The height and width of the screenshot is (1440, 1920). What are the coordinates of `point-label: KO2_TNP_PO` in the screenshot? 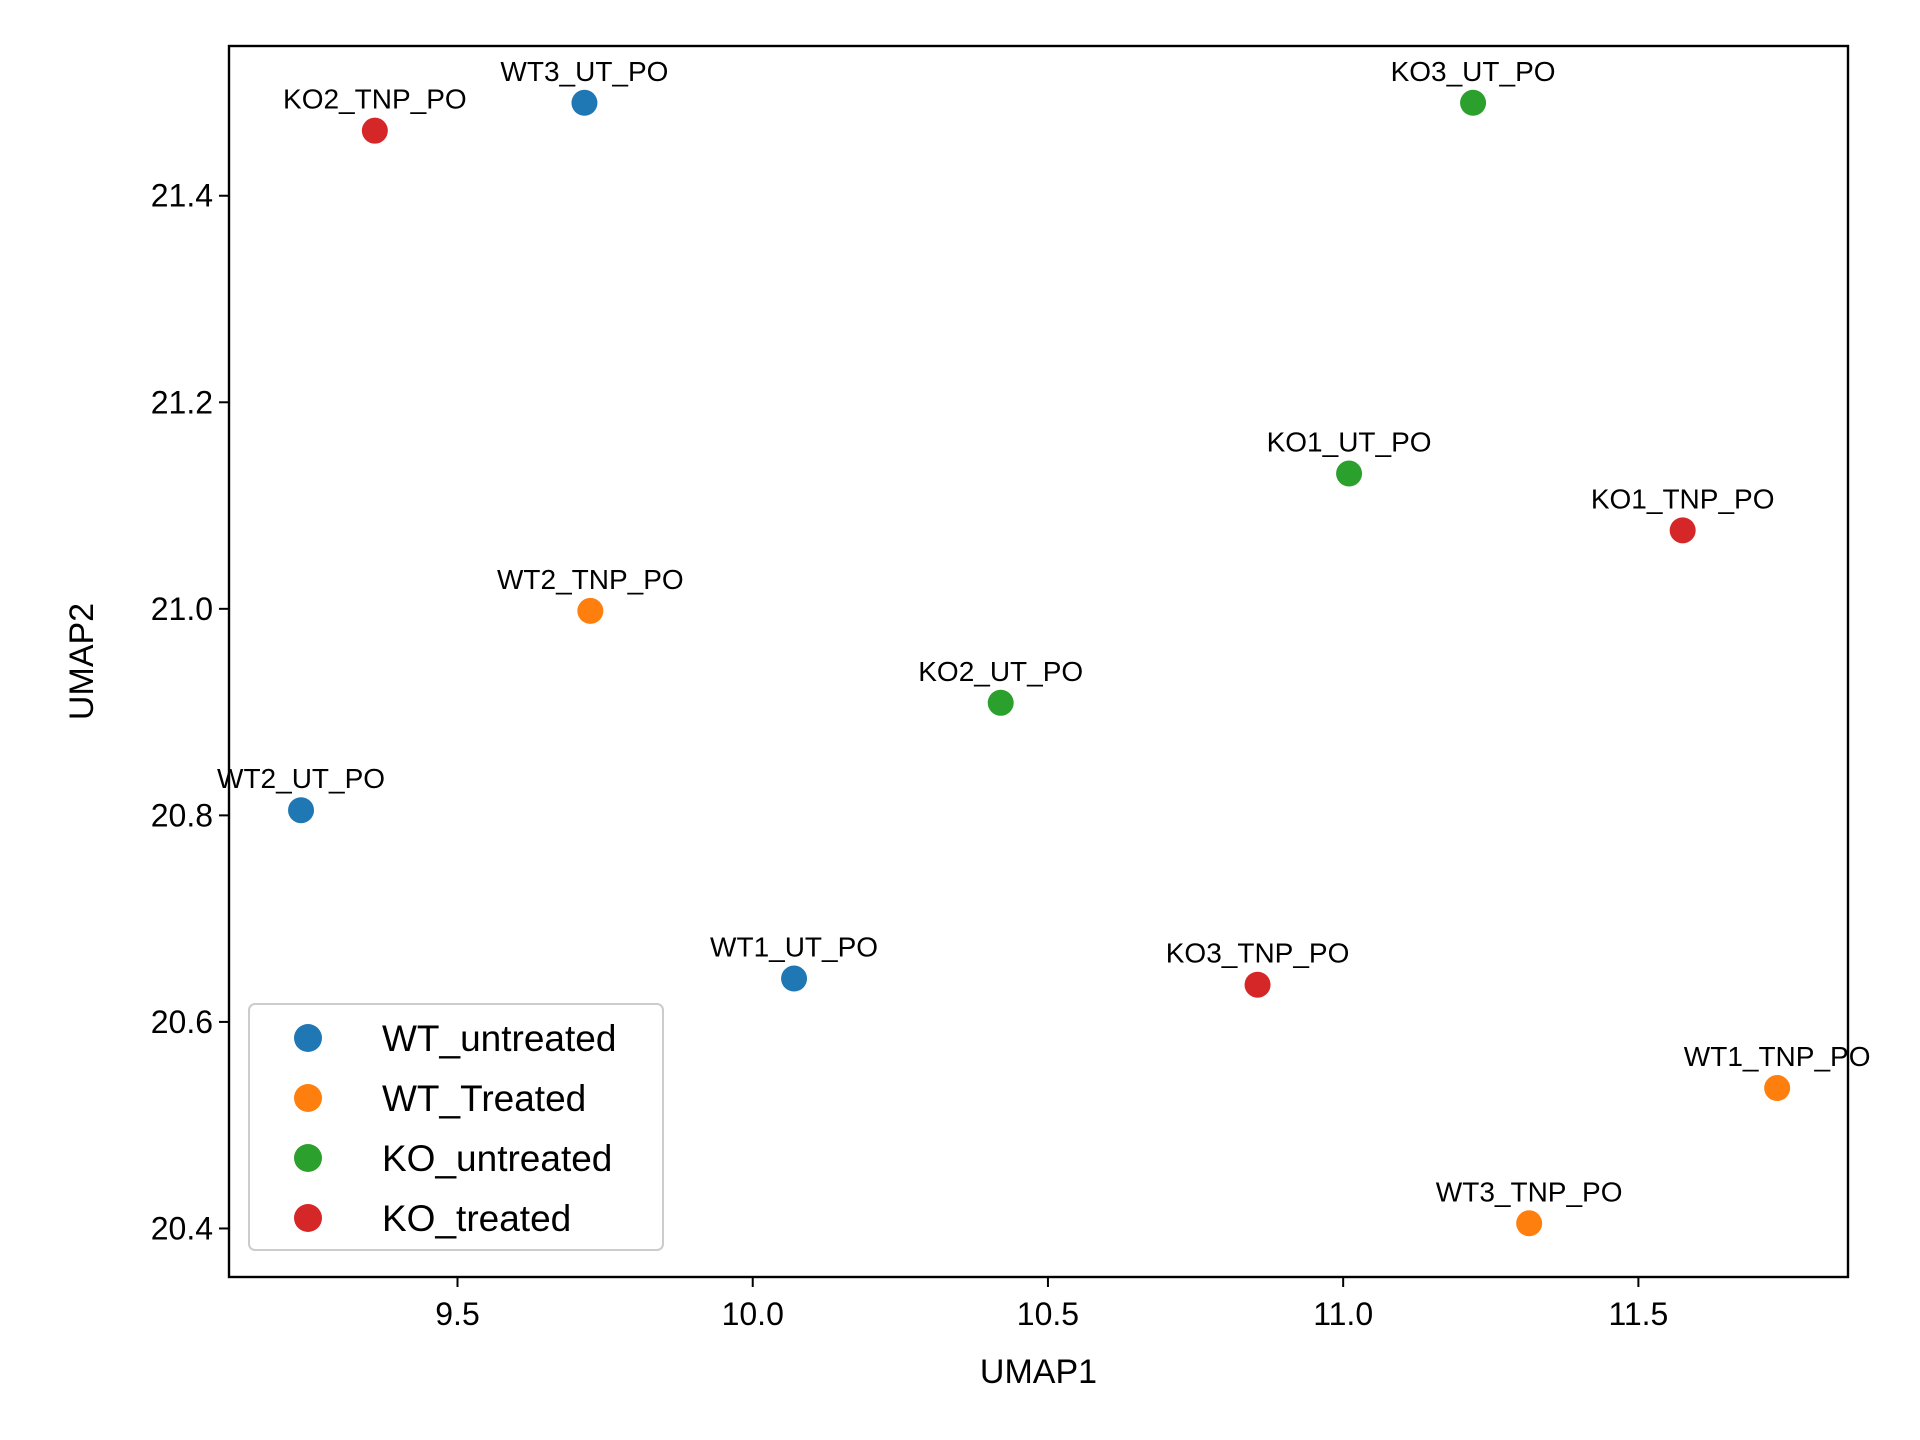 It's located at (375, 99).